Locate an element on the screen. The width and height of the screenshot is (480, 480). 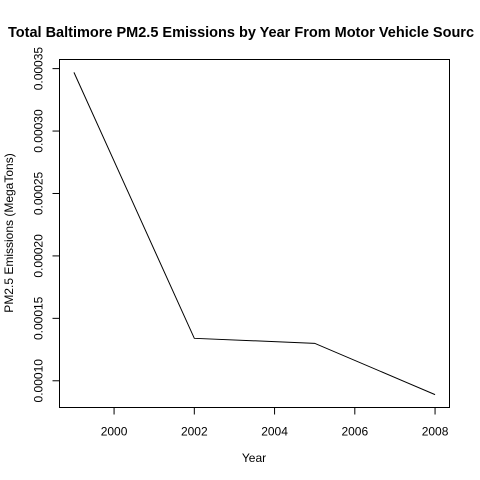
x-tick-label: 2000 is located at coordinates (114, 432).